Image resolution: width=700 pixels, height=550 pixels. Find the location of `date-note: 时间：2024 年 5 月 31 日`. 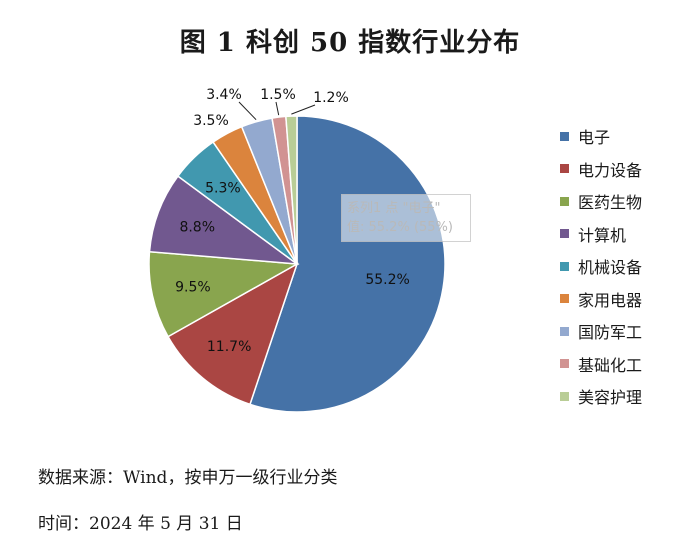

date-note: 时间：2024 年 5 月 31 日 is located at coordinates (140, 524).